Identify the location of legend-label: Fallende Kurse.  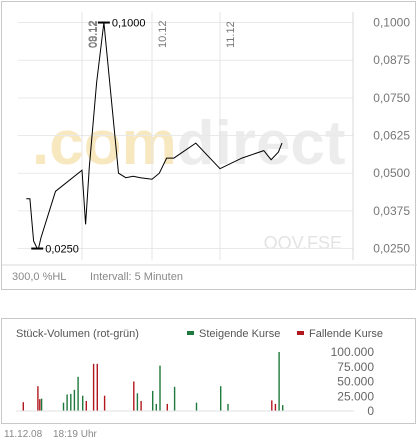
(346, 334).